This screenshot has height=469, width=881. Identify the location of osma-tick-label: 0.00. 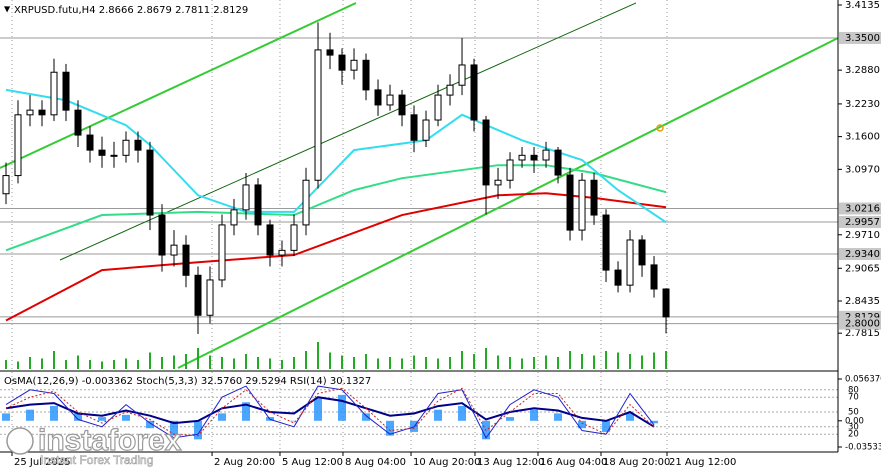
(854, 421).